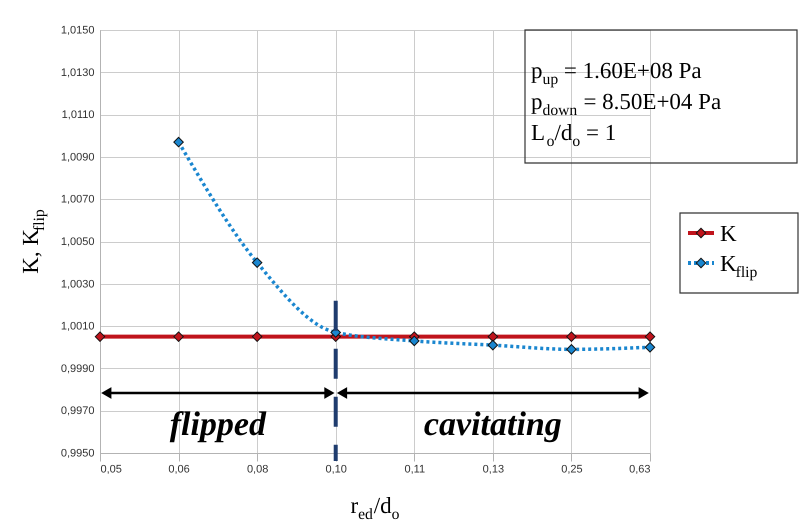 The image size is (807, 524). I want to click on y-tick-label: 0,9950, so click(77, 454).